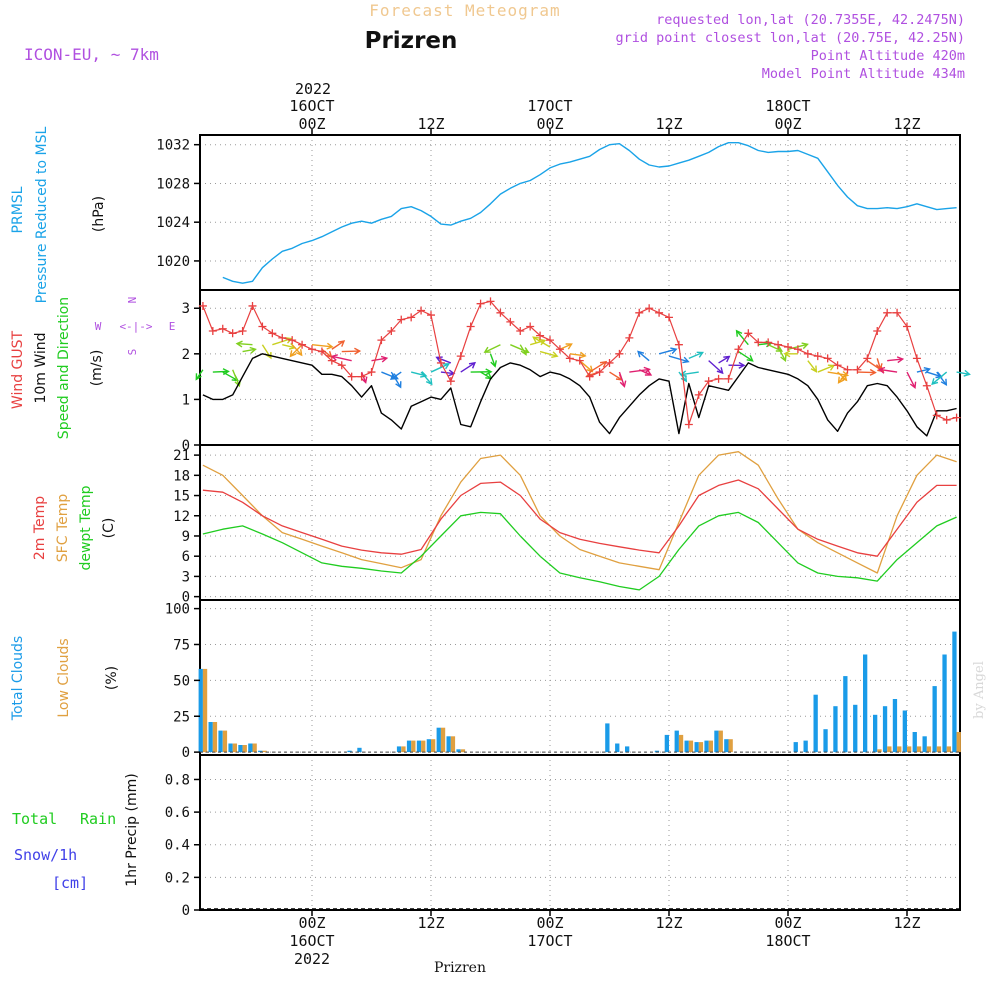 This screenshot has width=1000, height=1000. What do you see at coordinates (41, 367) in the screenshot?
I see `wind-label: 10m Wind` at bounding box center [41, 367].